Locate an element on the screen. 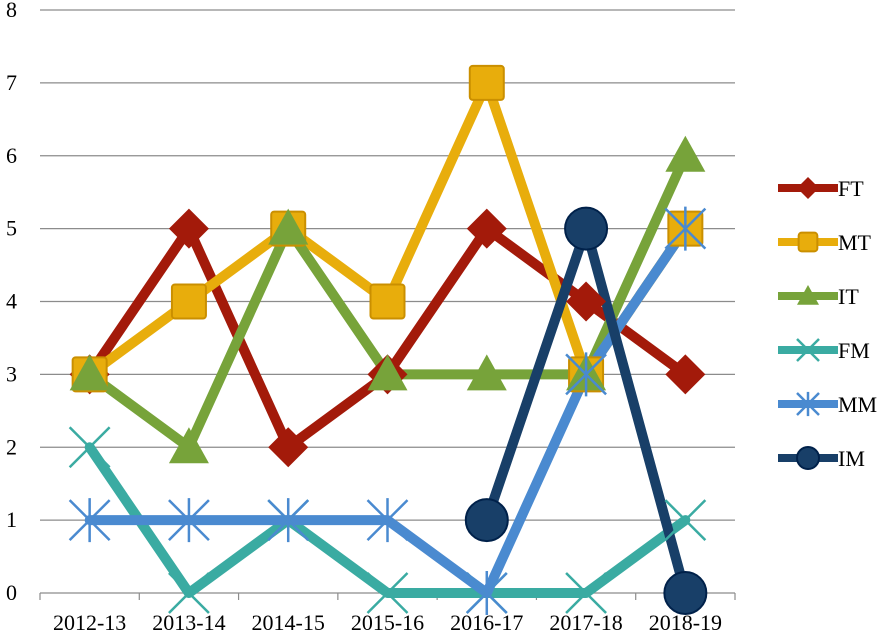  y-tick-label: 5 is located at coordinates (11, 228).